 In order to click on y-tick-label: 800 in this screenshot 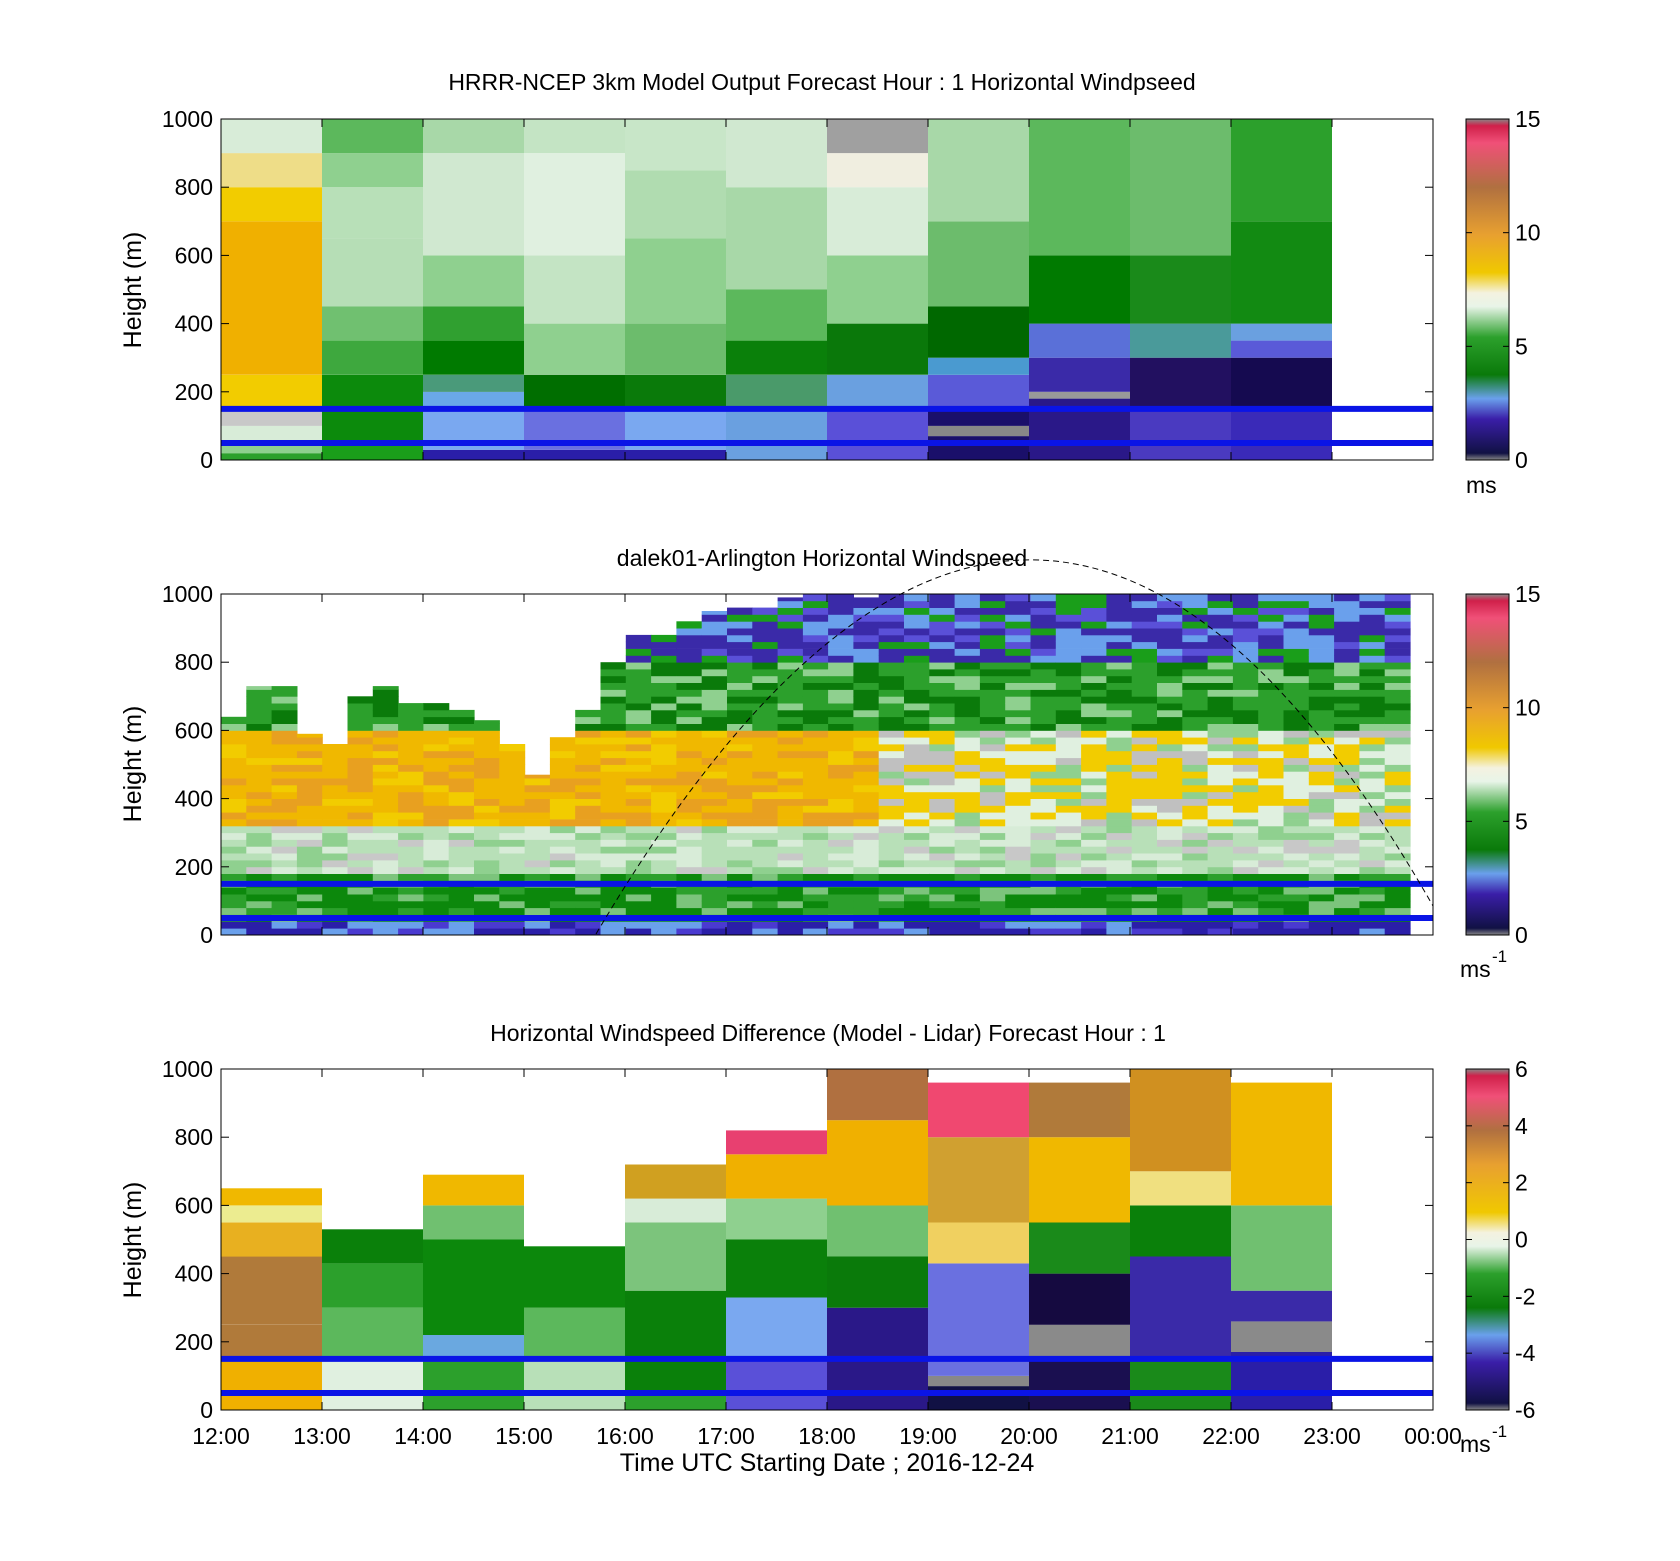, I will do `click(194, 187)`.